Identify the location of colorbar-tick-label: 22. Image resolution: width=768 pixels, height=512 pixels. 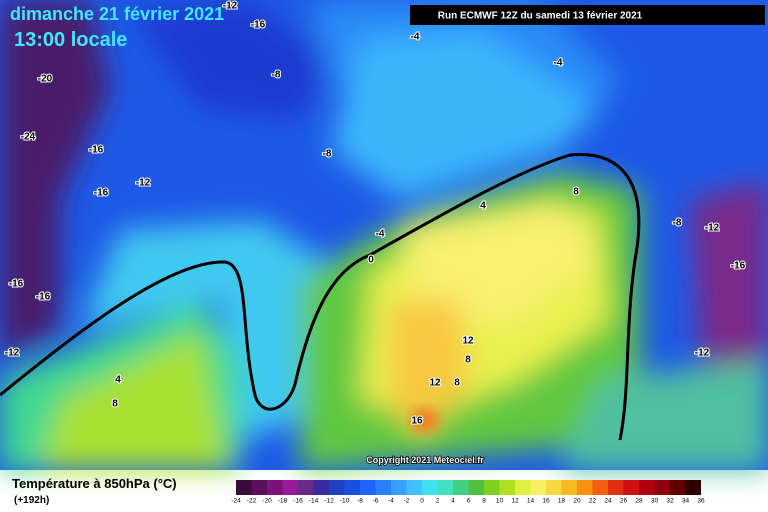
(593, 501).